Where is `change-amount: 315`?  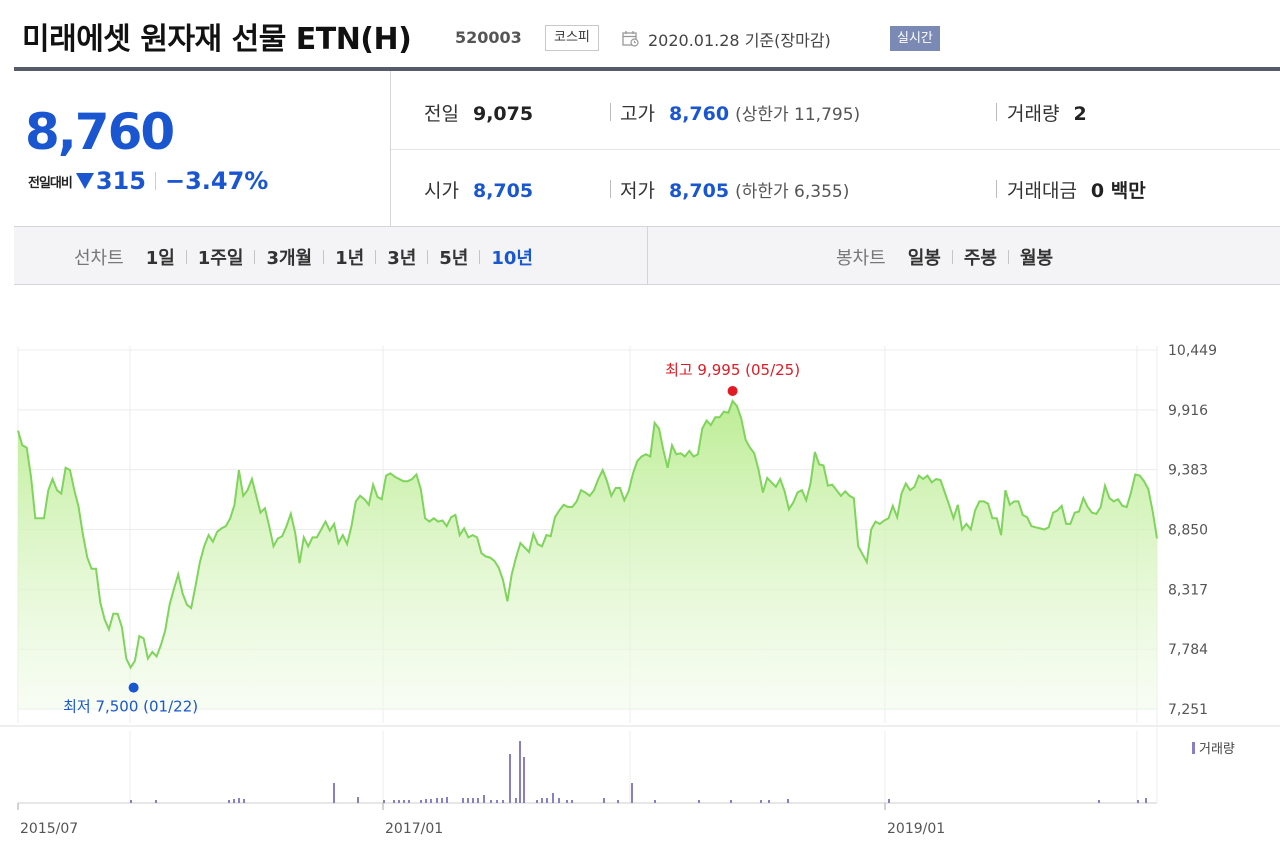
change-amount: 315 is located at coordinates (120, 181).